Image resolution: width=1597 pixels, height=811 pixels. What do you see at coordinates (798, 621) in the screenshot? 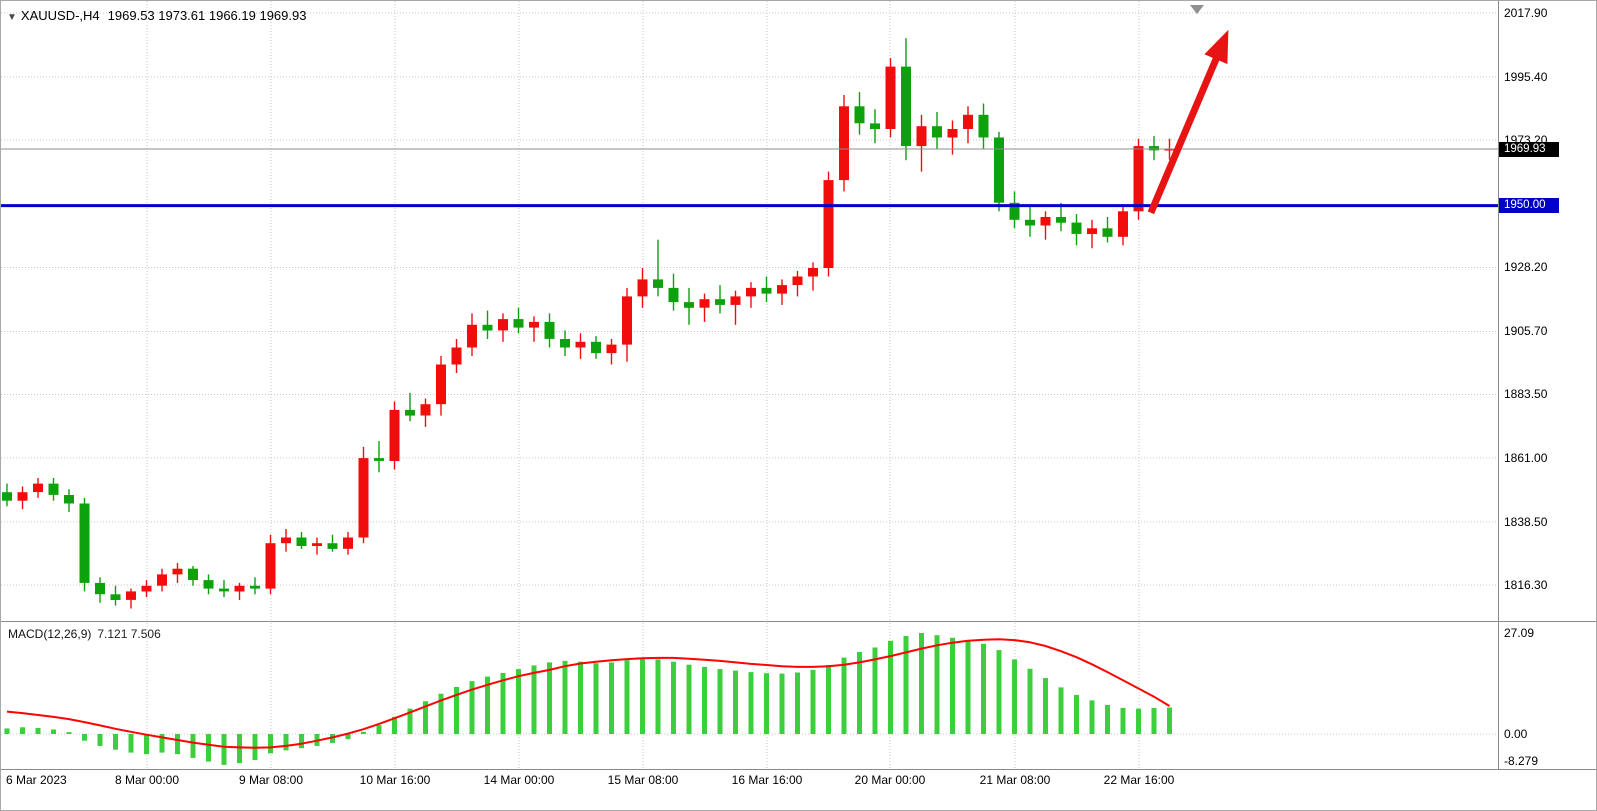
I see `panel-separator` at bounding box center [798, 621].